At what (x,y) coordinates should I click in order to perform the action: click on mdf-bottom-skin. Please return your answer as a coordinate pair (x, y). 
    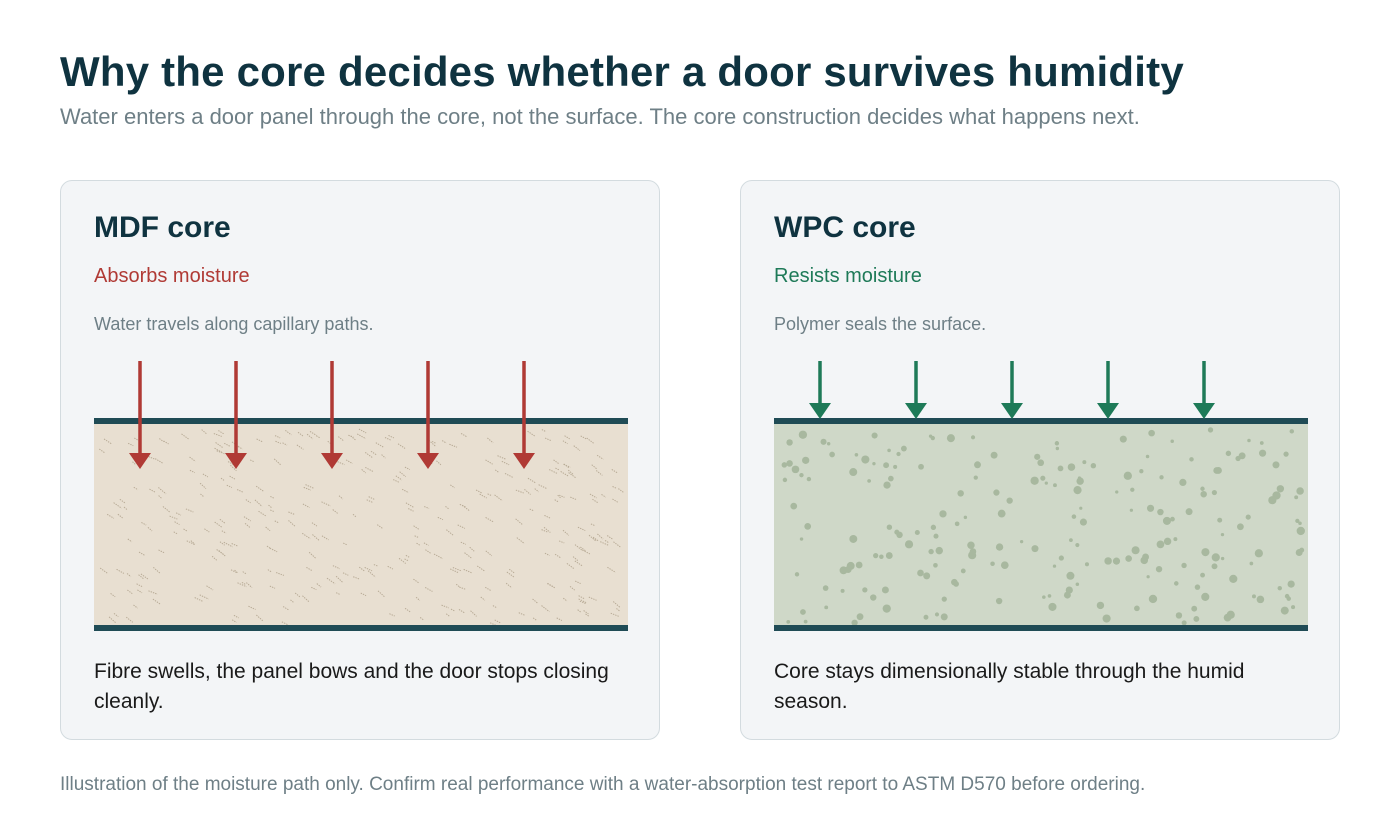
    Looking at the image, I should click on (361, 628).